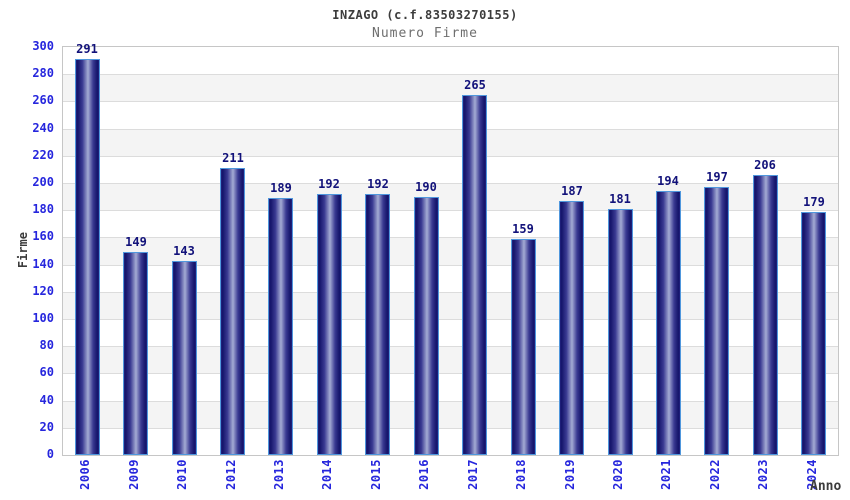 Image resolution: width=850 pixels, height=500 pixels. Describe the element at coordinates (136, 242) in the screenshot. I see `bar-value-label: 149` at that location.